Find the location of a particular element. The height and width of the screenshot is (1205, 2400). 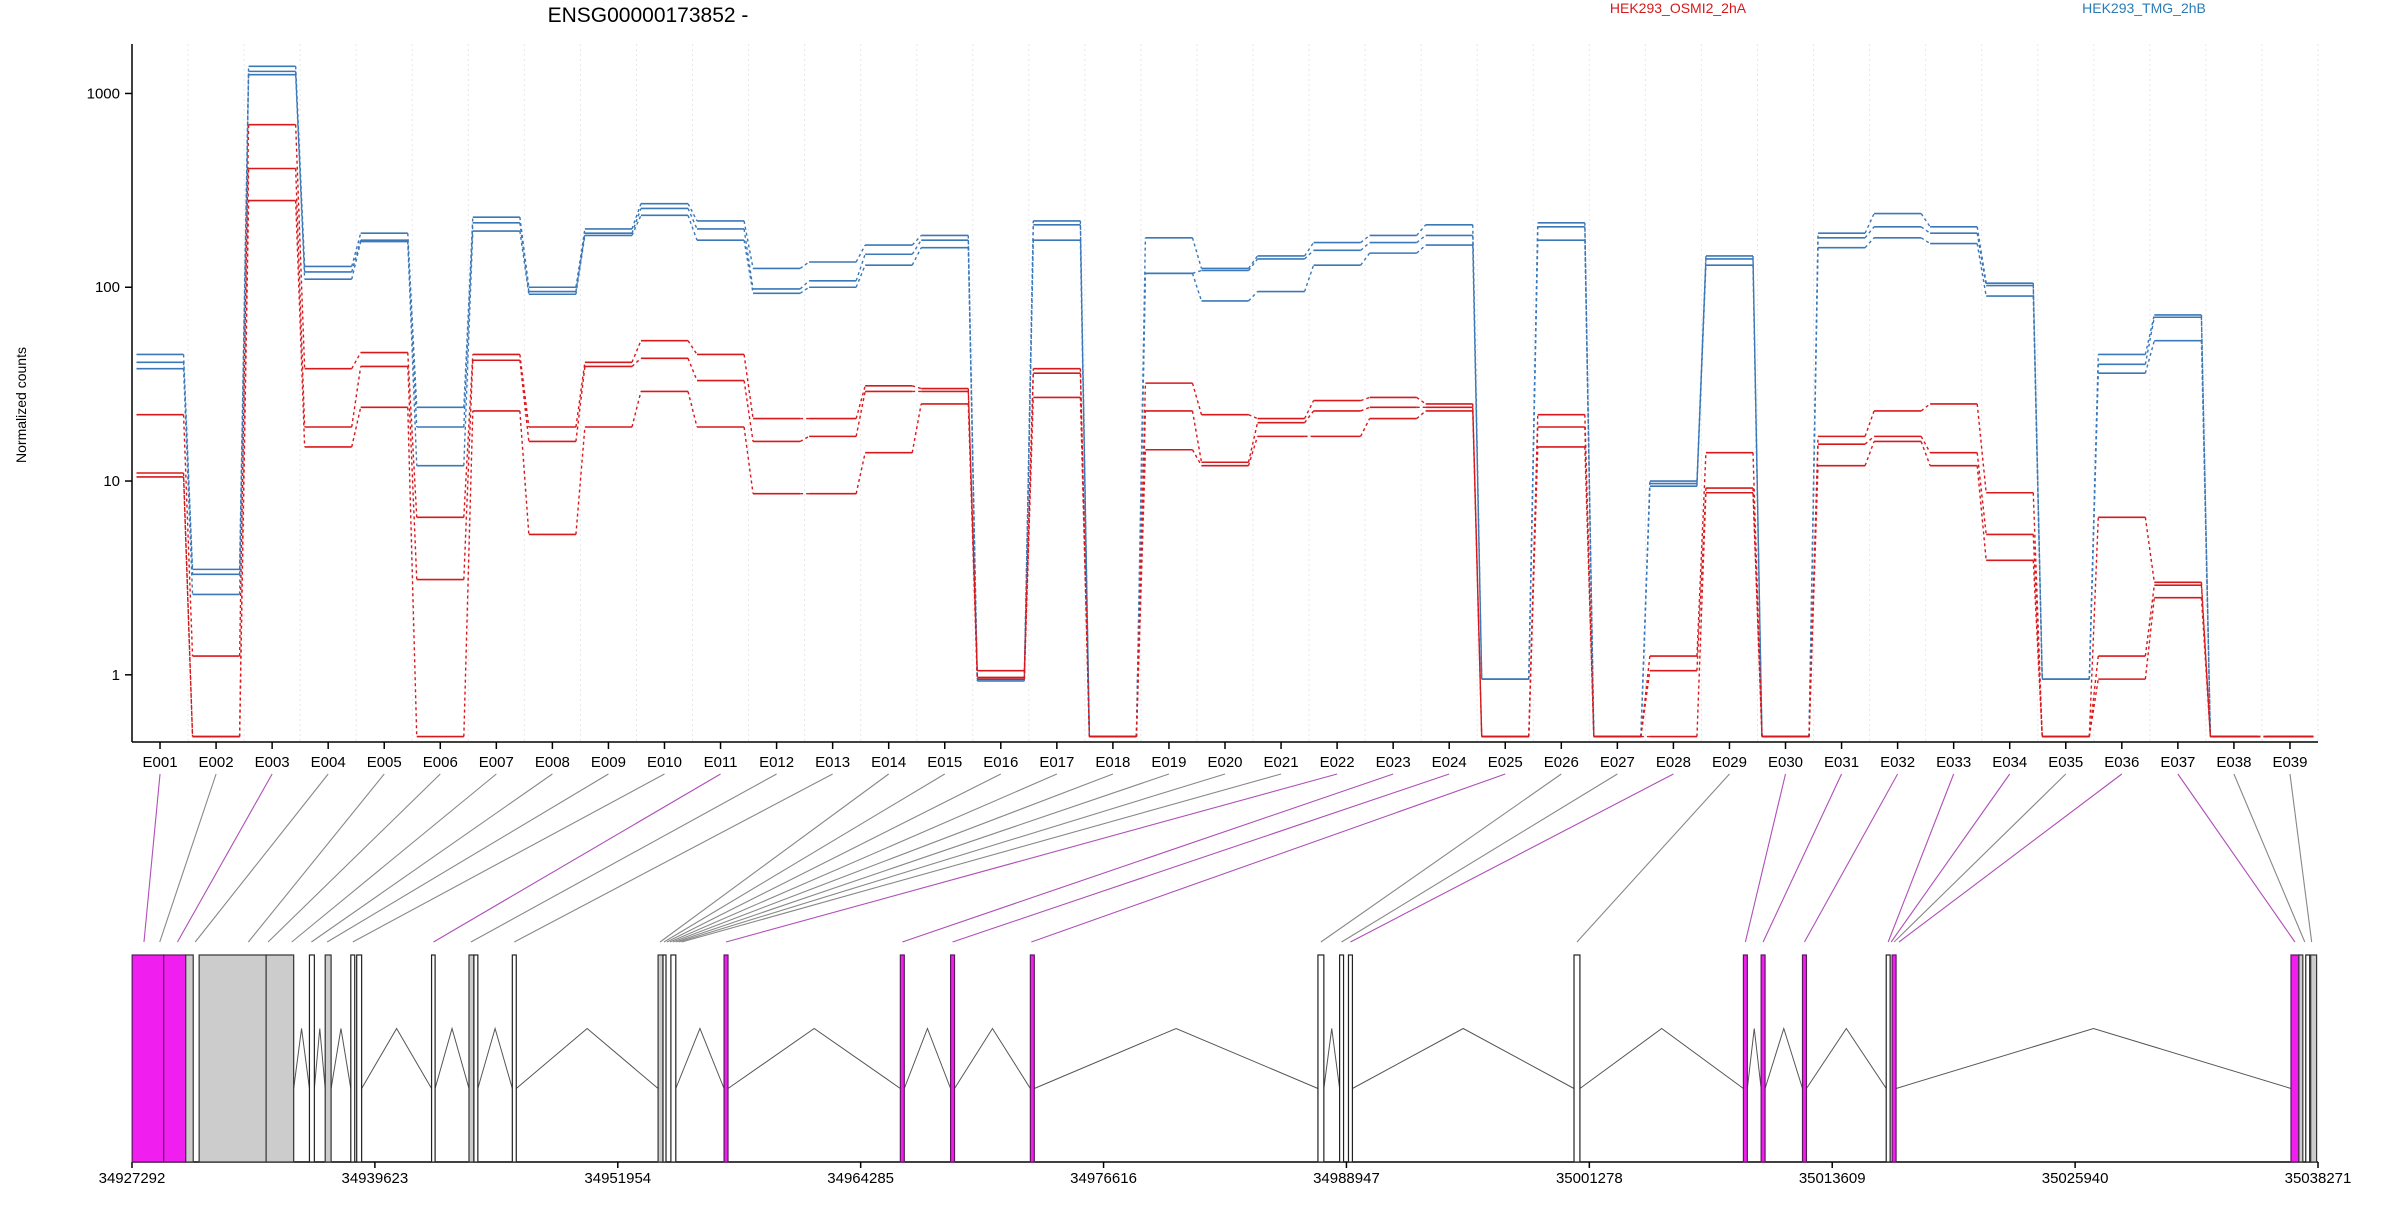

genomic-tick-label: 34927292 is located at coordinates (132, 1178).